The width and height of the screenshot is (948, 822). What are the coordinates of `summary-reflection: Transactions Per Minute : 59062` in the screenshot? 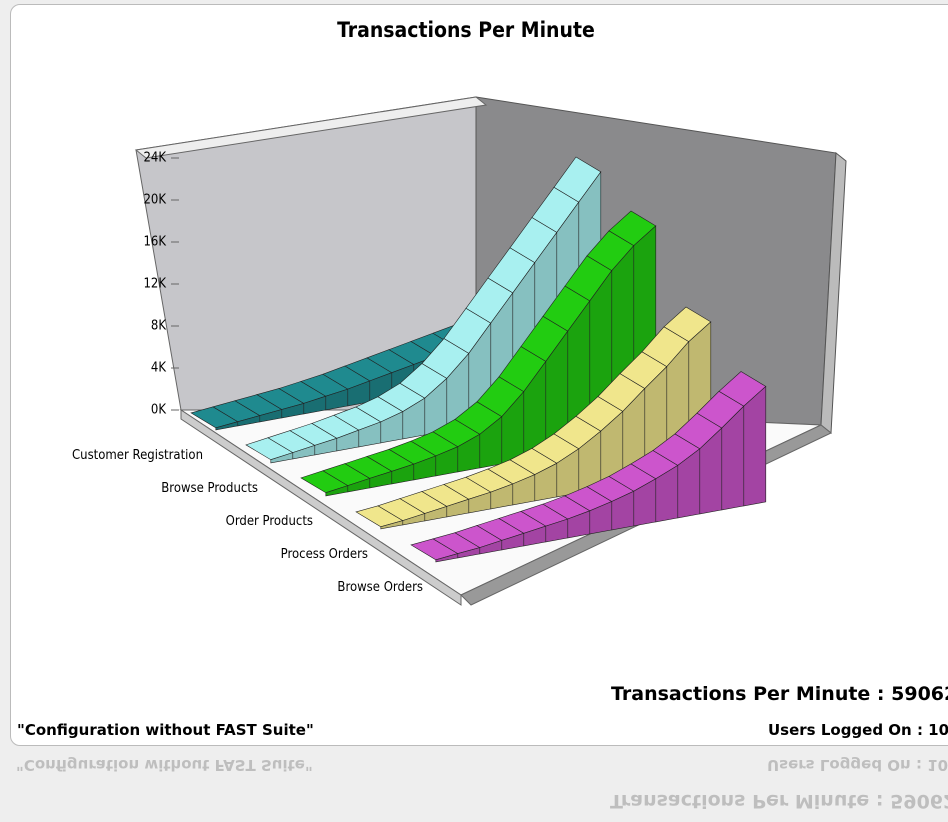 It's located at (779, 801).